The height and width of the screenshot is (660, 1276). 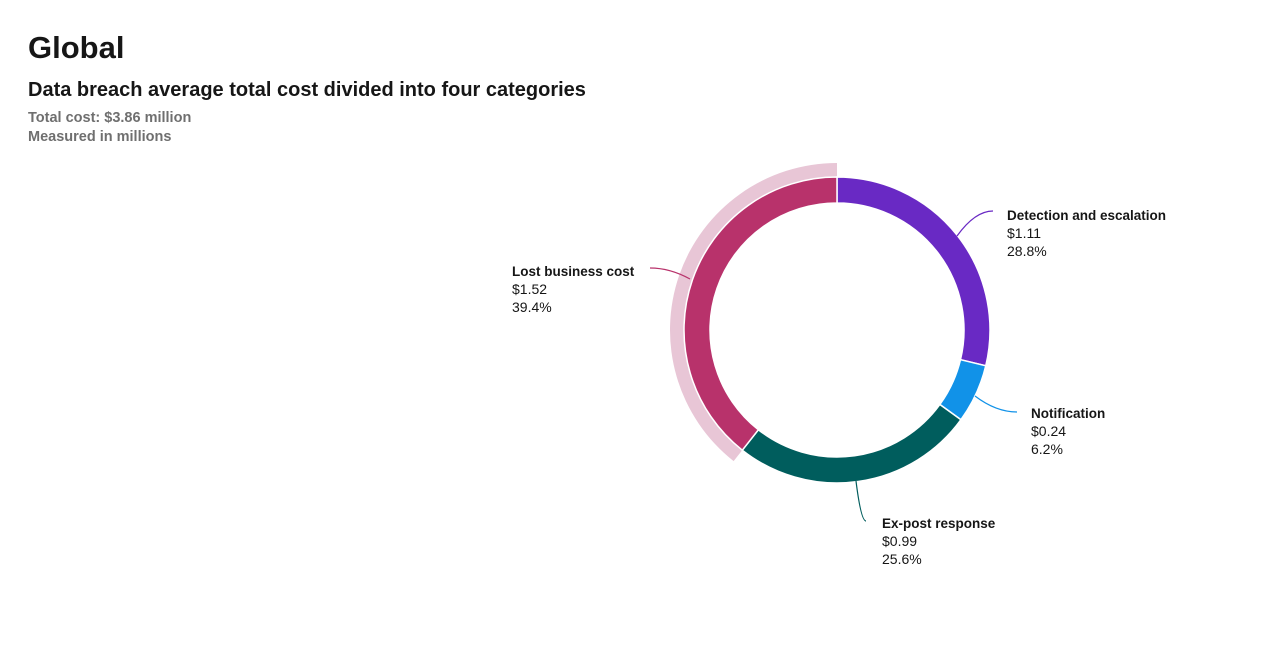 What do you see at coordinates (100, 137) in the screenshot?
I see `unit-note: Measured in millions` at bounding box center [100, 137].